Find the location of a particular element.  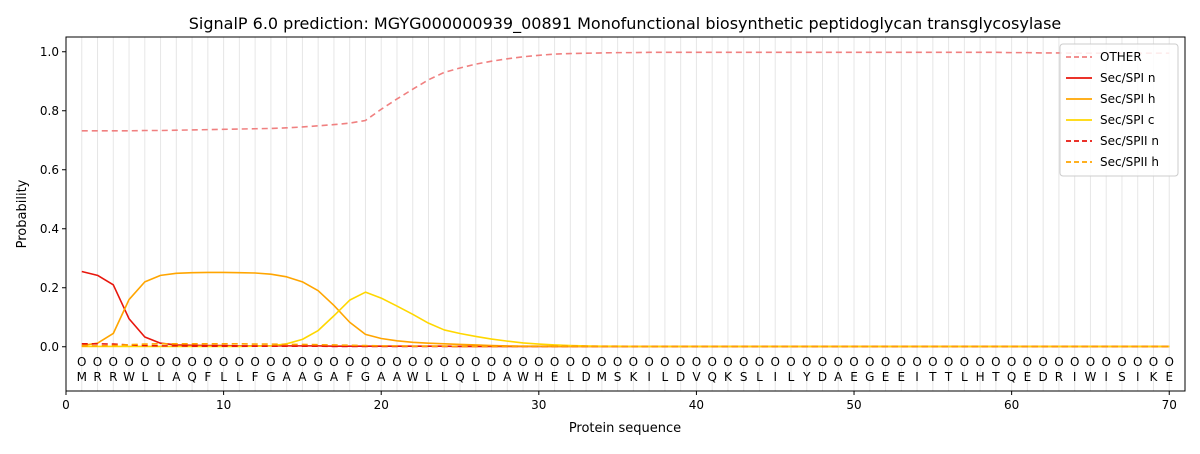

legend-box is located at coordinates (1119, 110).